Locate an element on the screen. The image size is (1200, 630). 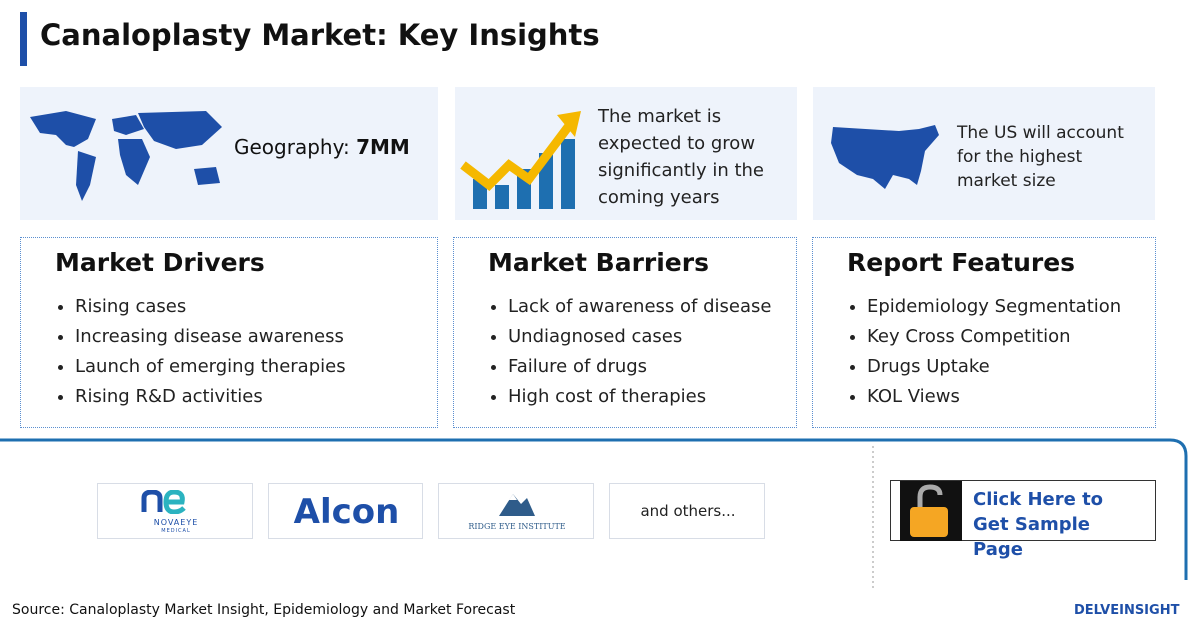
company-logo: RIDGE EYE INSTITUTE is located at coordinates (516, 511).